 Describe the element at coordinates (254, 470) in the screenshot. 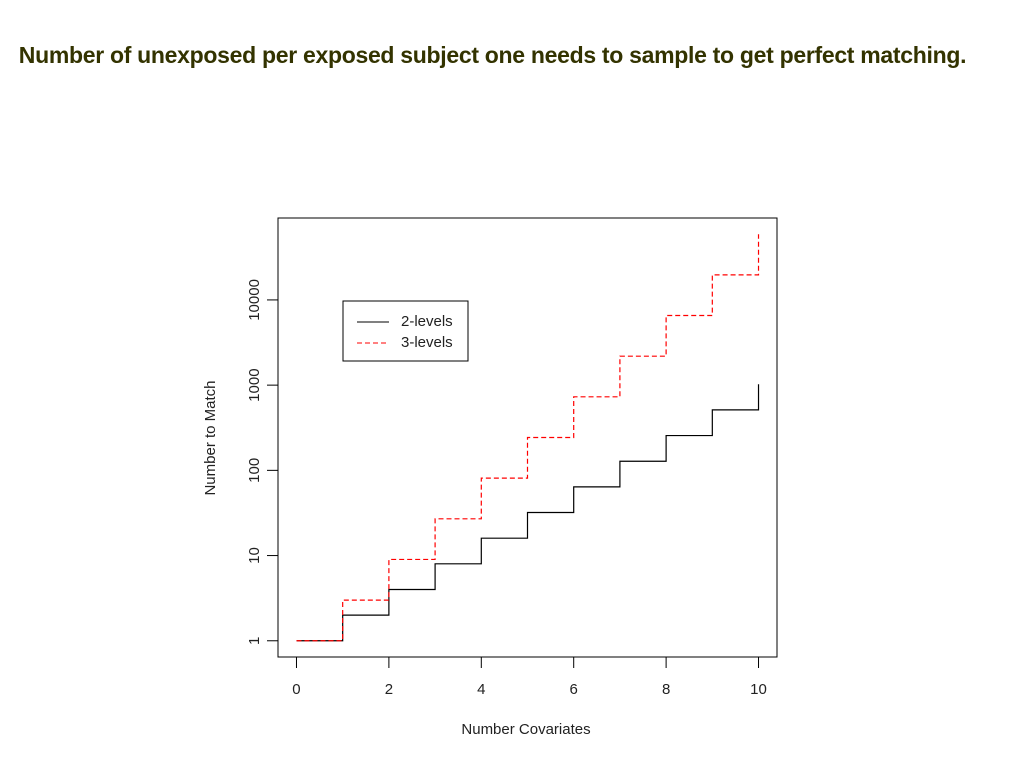

I see `y-tick-label: 100` at that location.